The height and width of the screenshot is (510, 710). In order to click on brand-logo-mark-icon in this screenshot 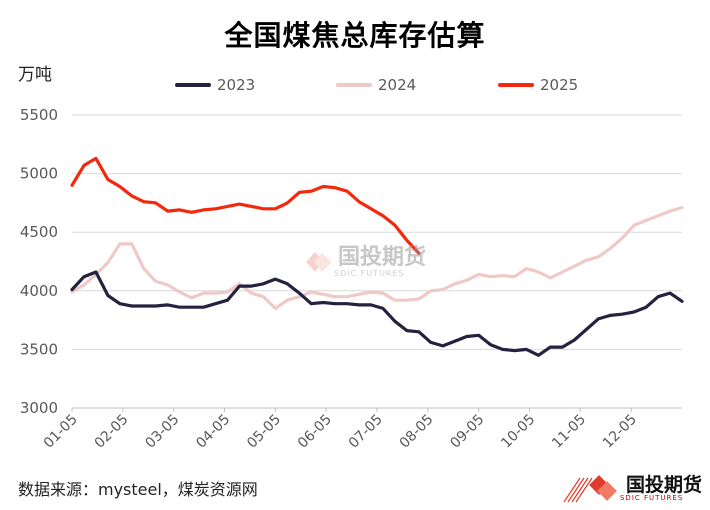, I will do `click(590, 489)`.